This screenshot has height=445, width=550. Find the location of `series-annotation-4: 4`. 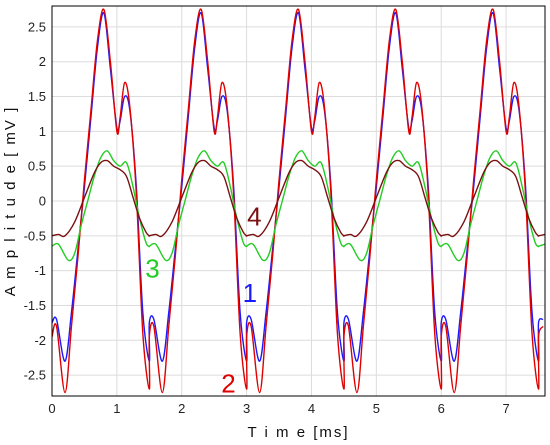

series-annotation-4: 4 is located at coordinates (254, 216).